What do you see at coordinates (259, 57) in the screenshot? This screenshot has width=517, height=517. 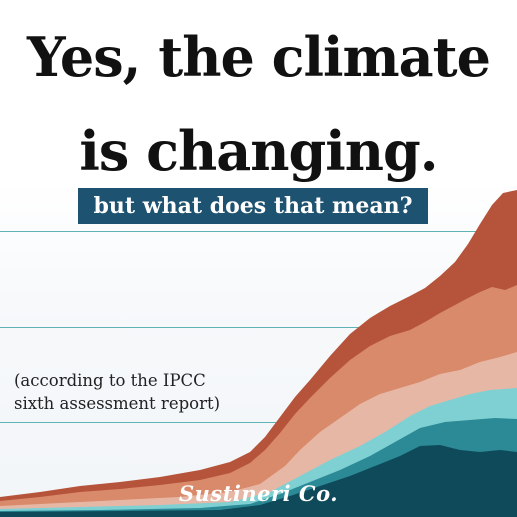 I see `headline-line-1: Yes, the climate` at bounding box center [259, 57].